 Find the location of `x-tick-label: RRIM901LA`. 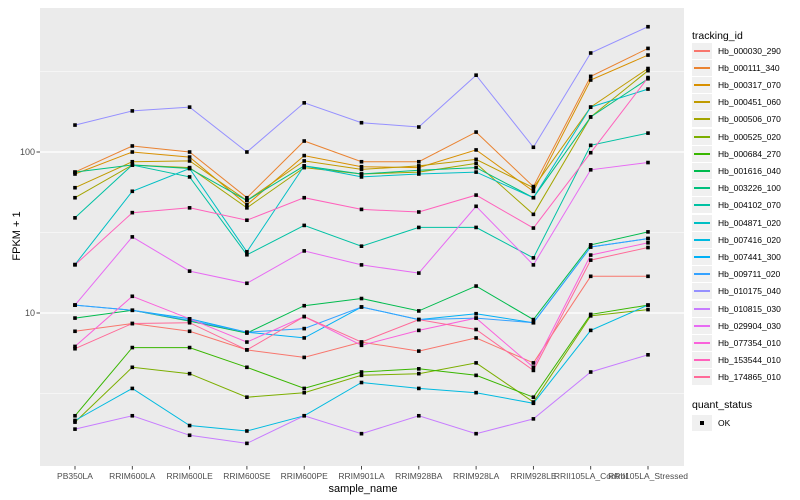

x-tick-label: RRIM901LA is located at coordinates (361, 476).